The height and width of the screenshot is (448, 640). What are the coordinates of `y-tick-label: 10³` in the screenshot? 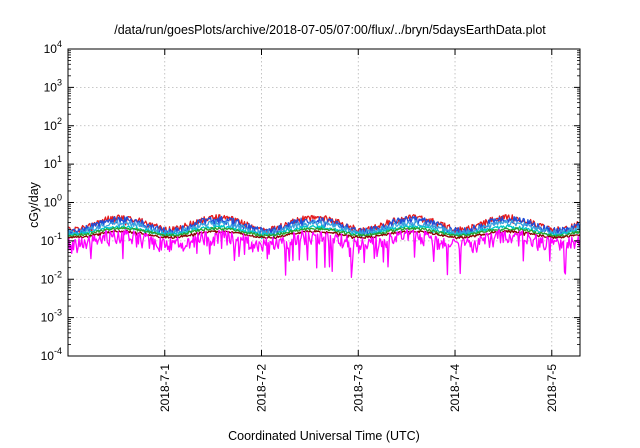 It's located at (53, 85).